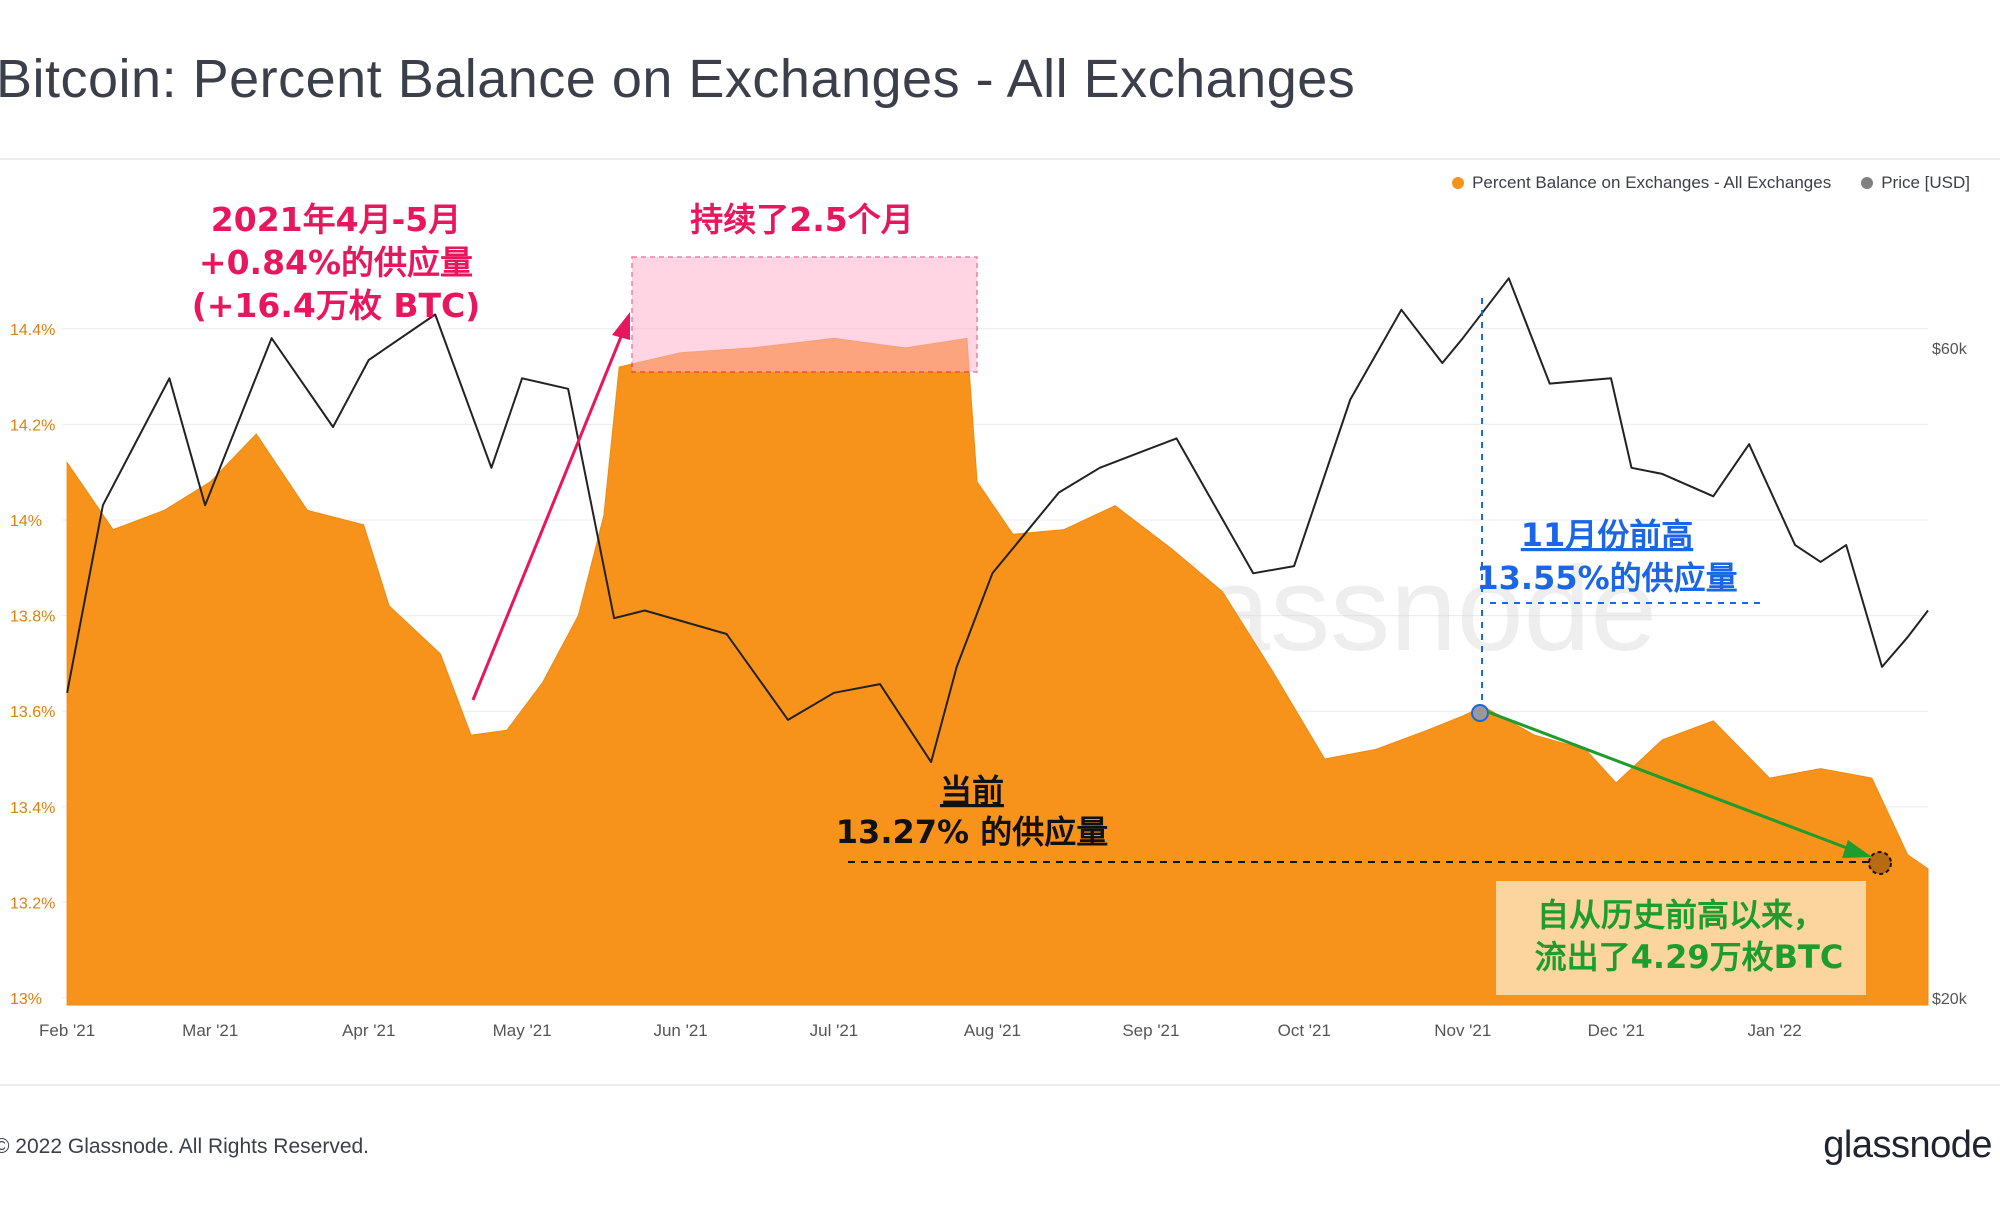  I want to click on ann-duration: 持续了2.5个月, so click(801, 219).